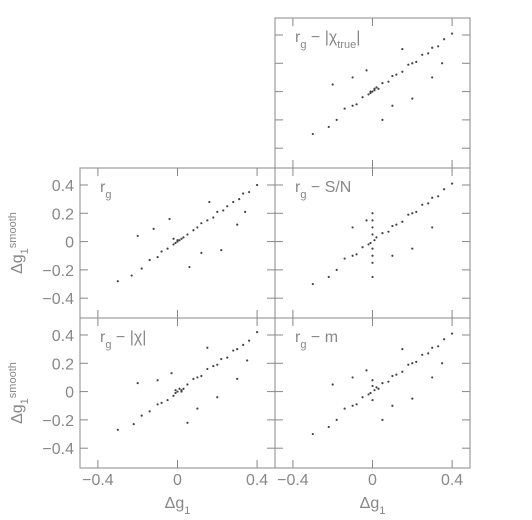 The width and height of the screenshot is (532, 520). Describe the element at coordinates (452, 480) in the screenshot. I see `x-tick-label: 0.4` at that location.